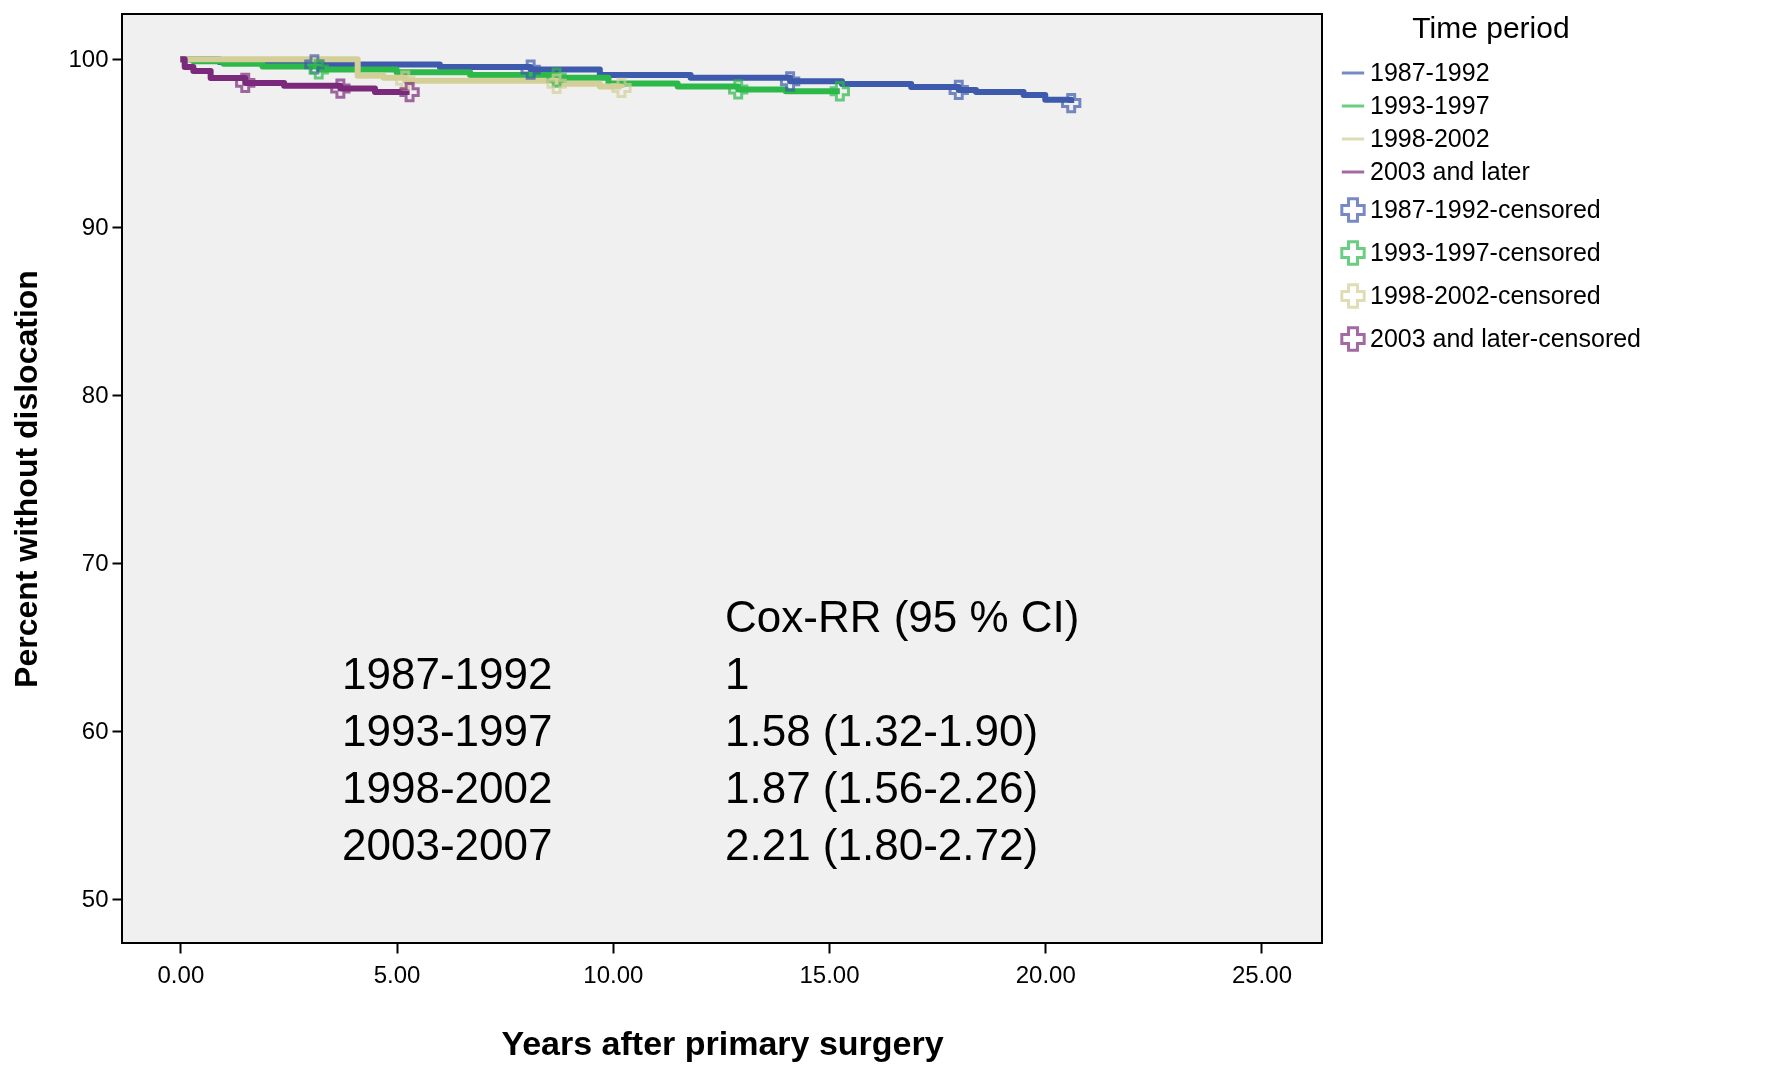 Image resolution: width=1777 pixels, height=1068 pixels. What do you see at coordinates (1430, 72) in the screenshot?
I see `legend-label: 1987-1992` at bounding box center [1430, 72].